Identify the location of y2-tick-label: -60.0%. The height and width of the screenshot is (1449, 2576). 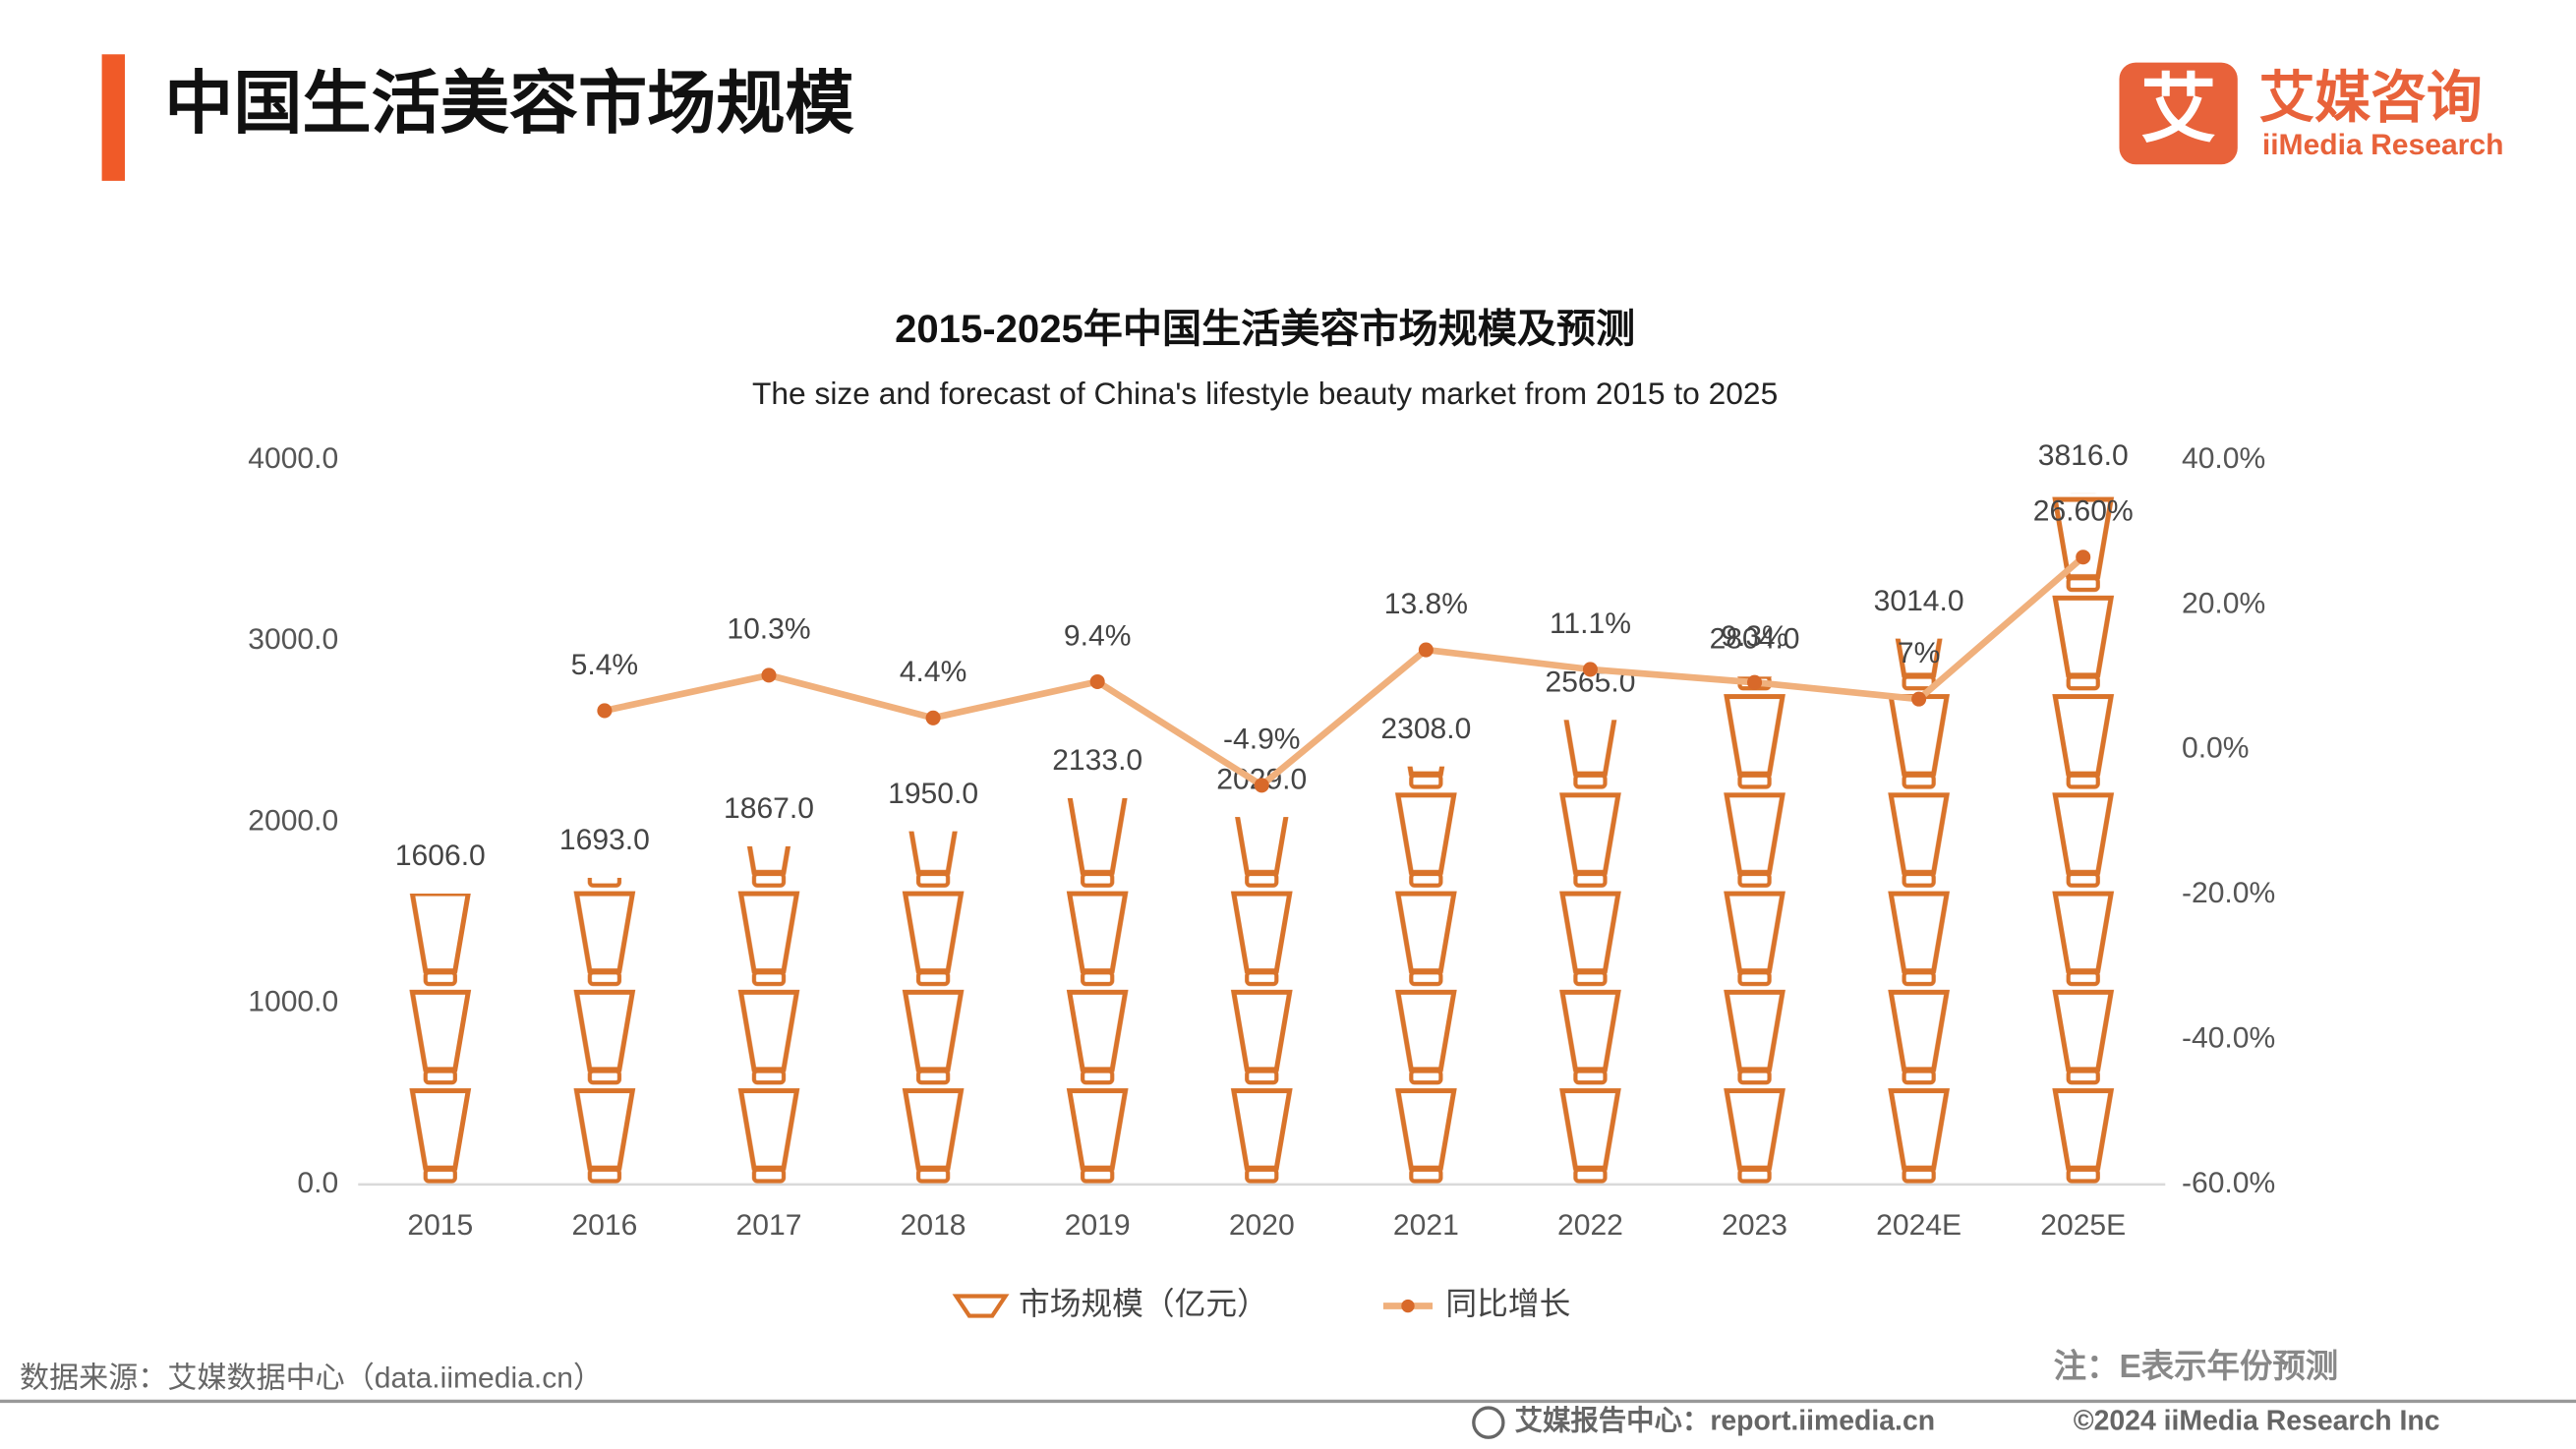
(2228, 1183).